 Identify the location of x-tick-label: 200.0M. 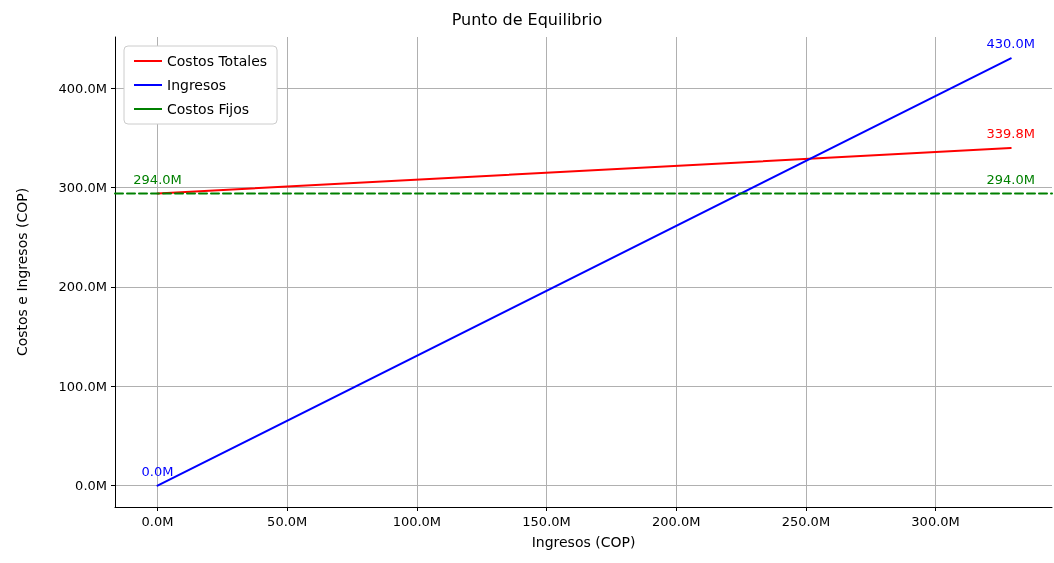
(676, 521).